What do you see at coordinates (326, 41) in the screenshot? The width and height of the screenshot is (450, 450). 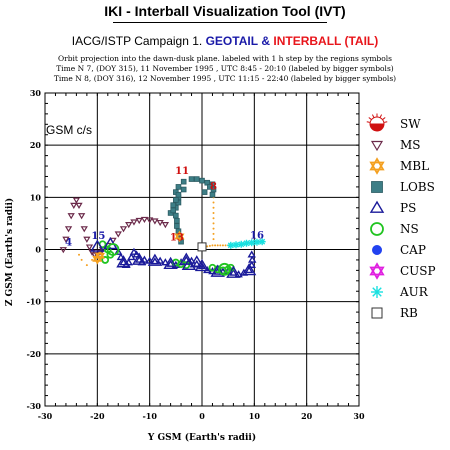 I see `interball-label: INTERBALL (TAIL)` at bounding box center [326, 41].